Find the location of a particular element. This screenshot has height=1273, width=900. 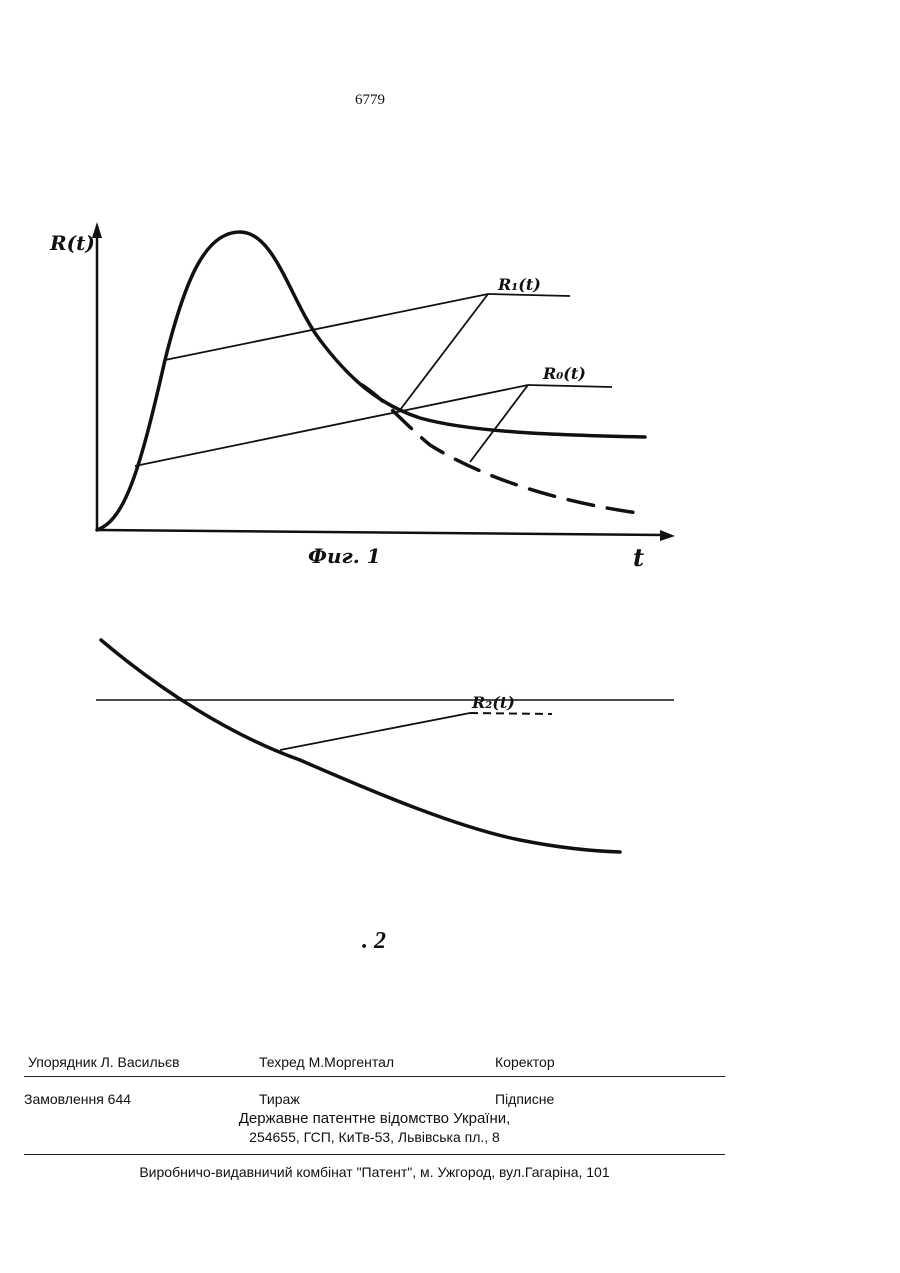

order-text: Замовлення 644 is located at coordinates (77, 1099).